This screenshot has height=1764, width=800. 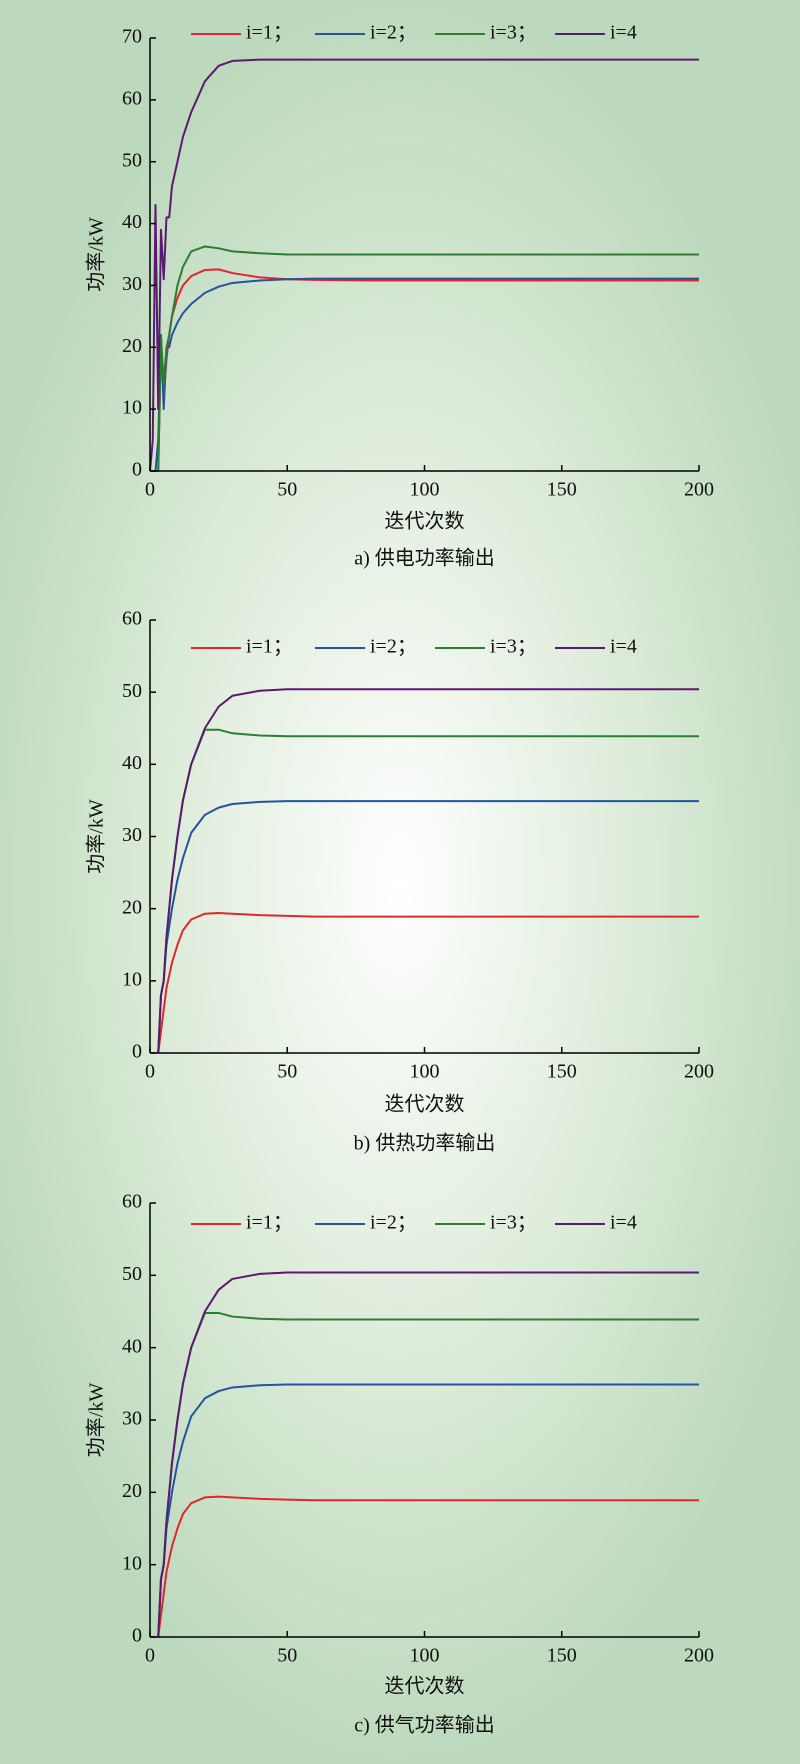 What do you see at coordinates (424, 1725) in the screenshot?
I see `caption: c) 供气功率输出` at bounding box center [424, 1725].